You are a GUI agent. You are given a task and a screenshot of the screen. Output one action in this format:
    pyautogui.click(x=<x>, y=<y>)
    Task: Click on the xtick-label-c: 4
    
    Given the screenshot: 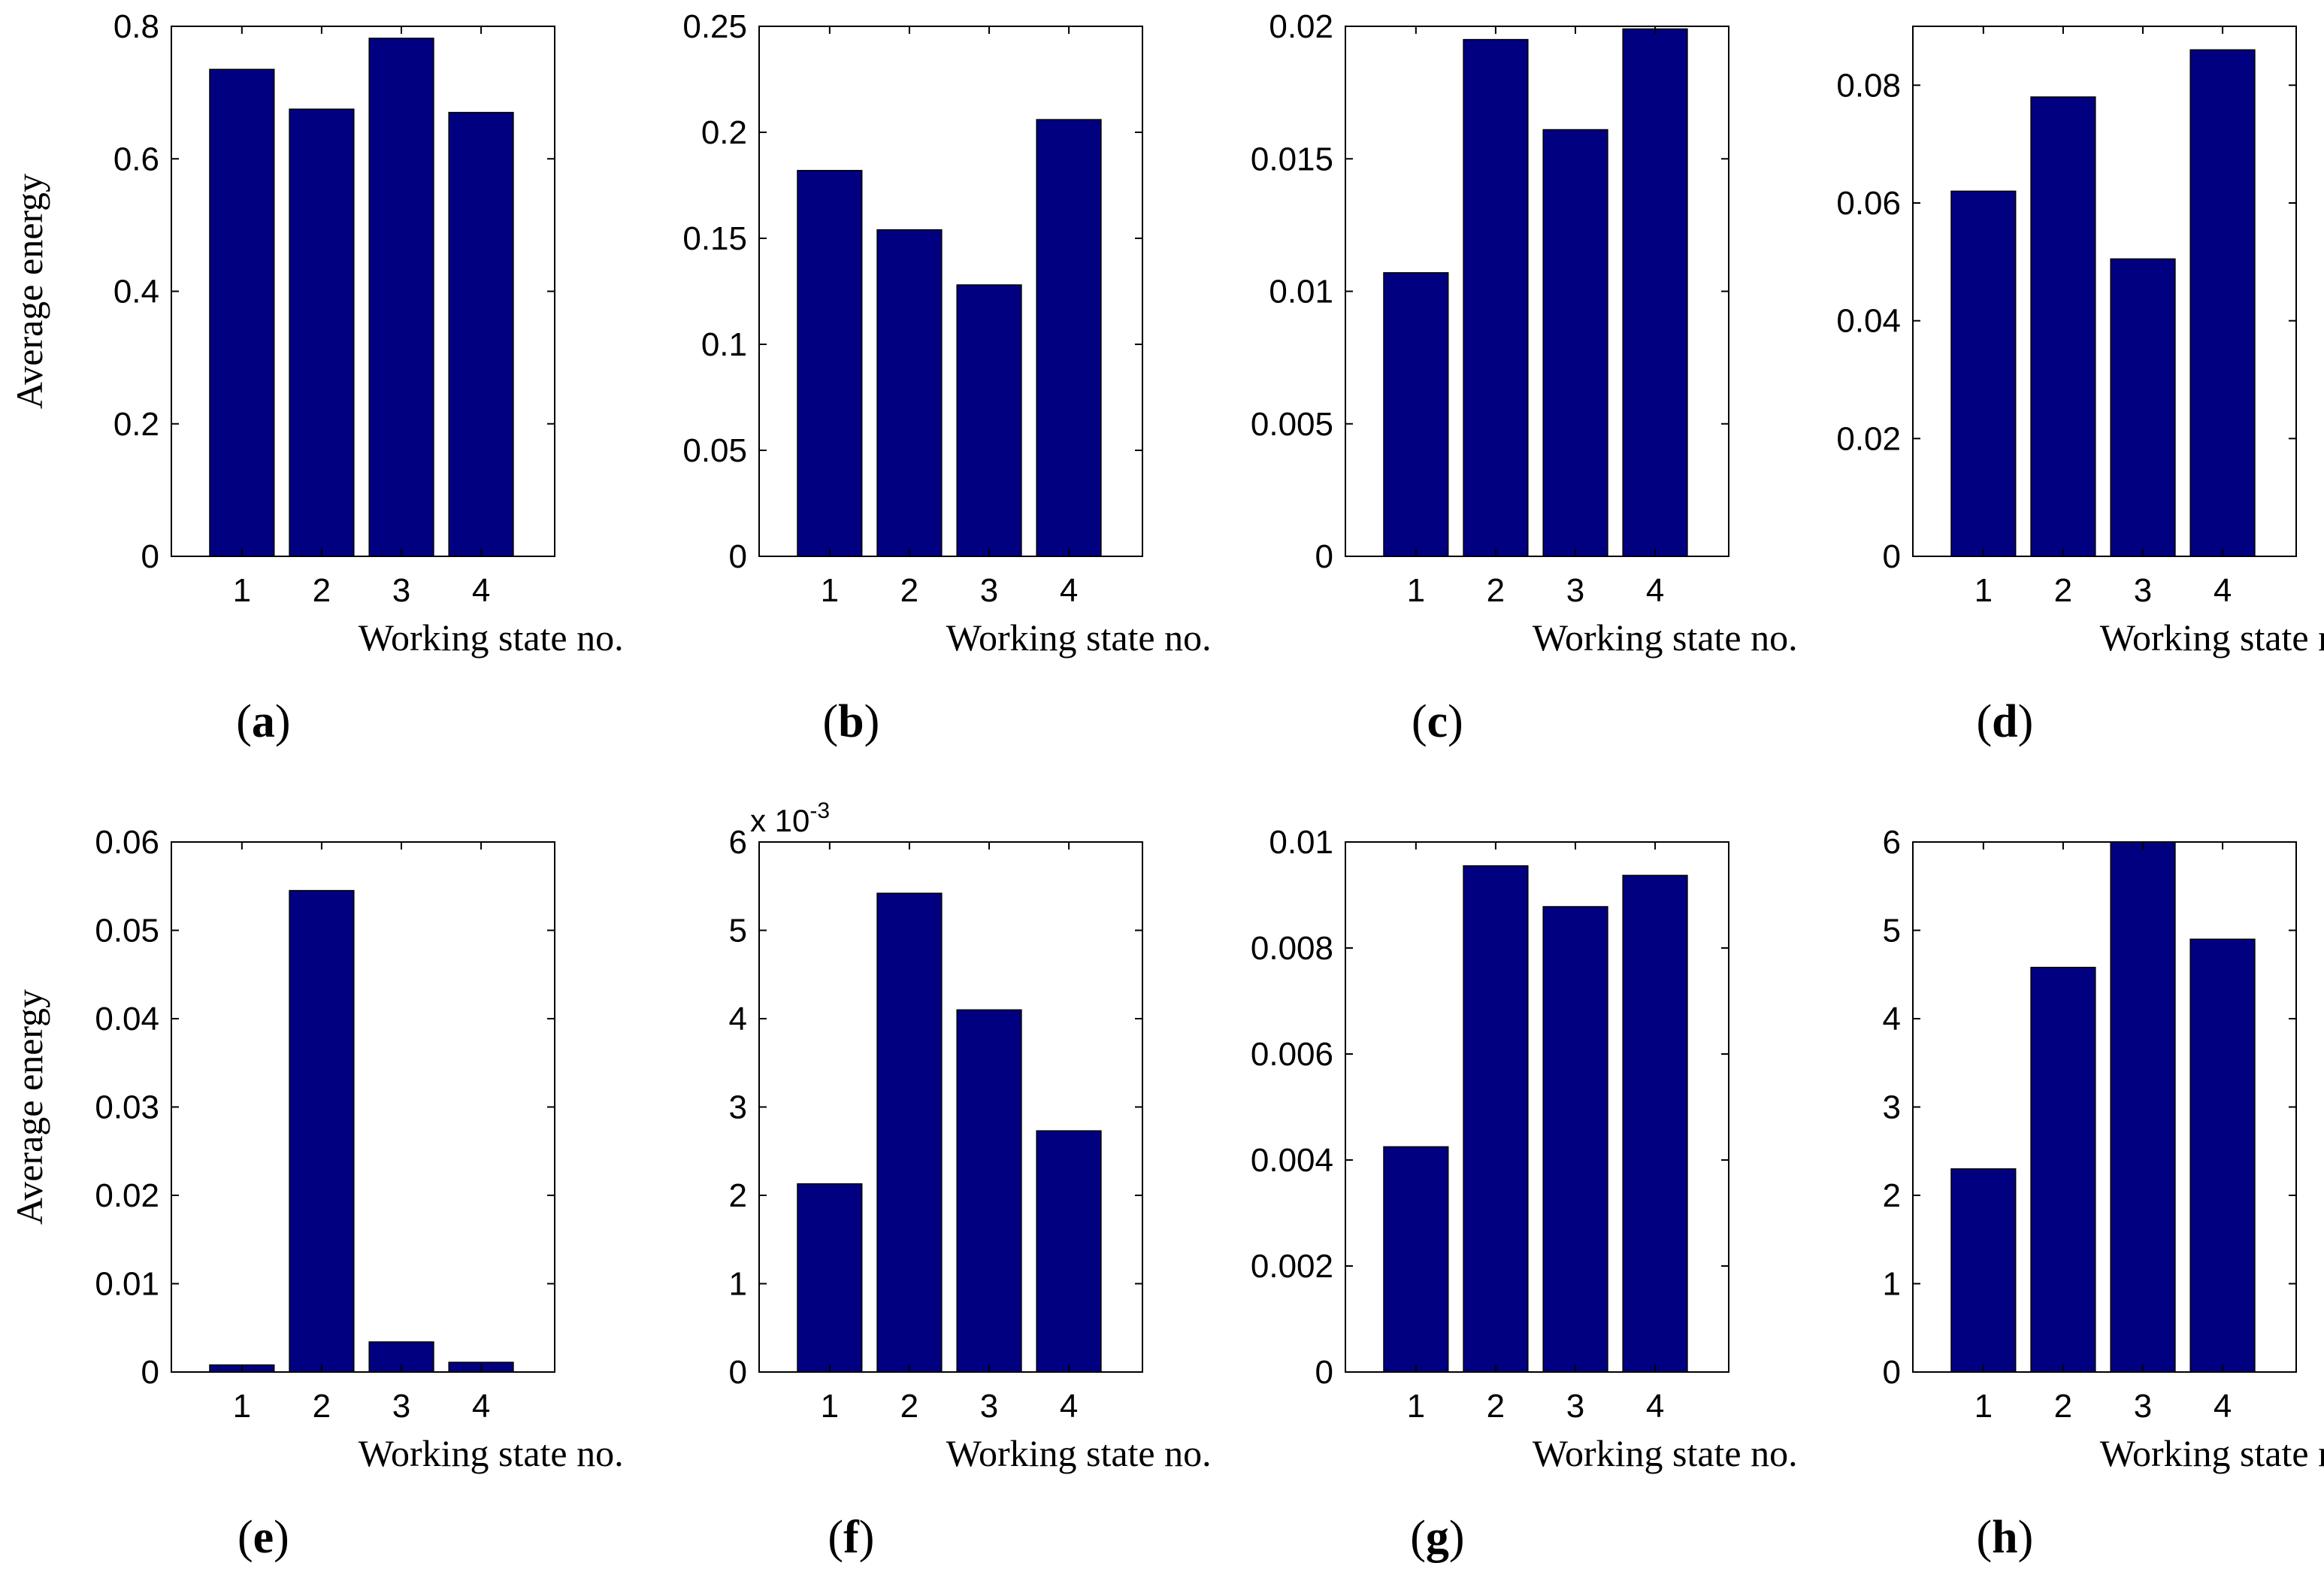 What is the action you would take?
    pyautogui.click(x=1655, y=590)
    